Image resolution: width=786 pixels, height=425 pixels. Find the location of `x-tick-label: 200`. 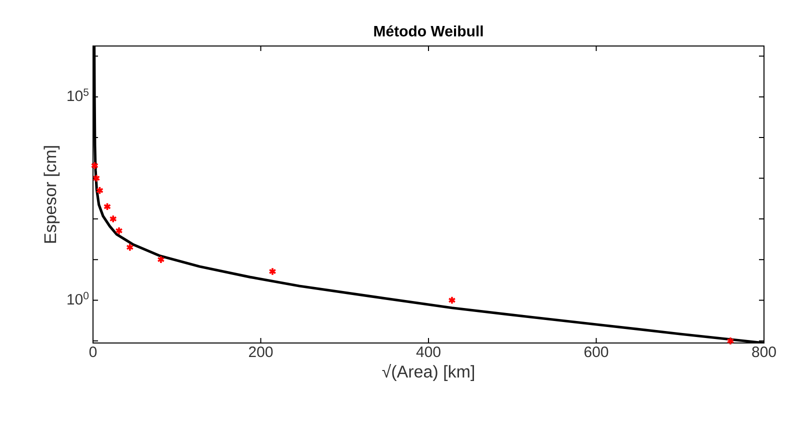

x-tick-label: 200 is located at coordinates (260, 352).